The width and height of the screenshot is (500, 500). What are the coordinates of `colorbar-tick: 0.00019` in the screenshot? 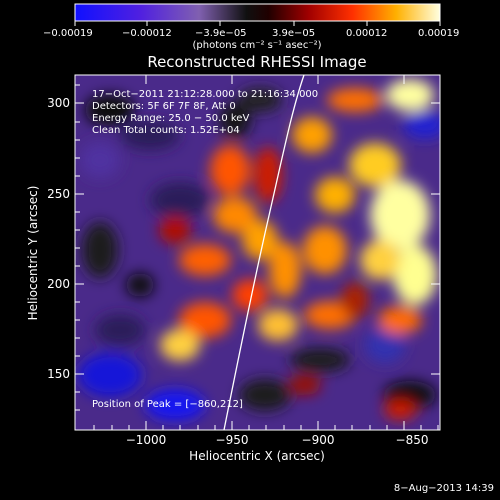 It's located at (438, 33).